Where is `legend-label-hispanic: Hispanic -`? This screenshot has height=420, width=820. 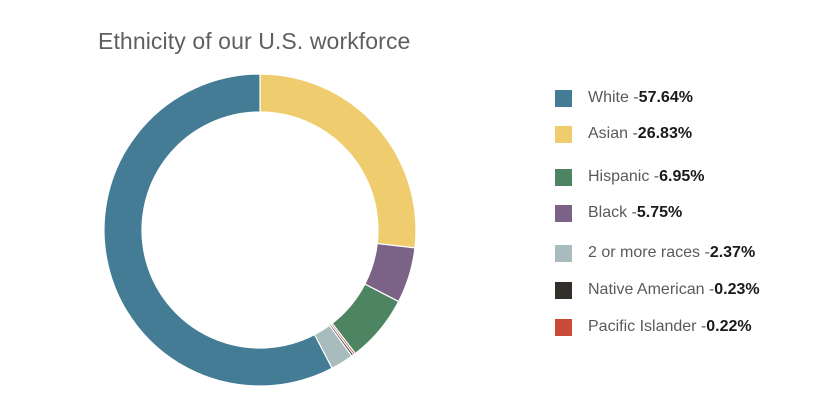 legend-label-hispanic: Hispanic - is located at coordinates (624, 176).